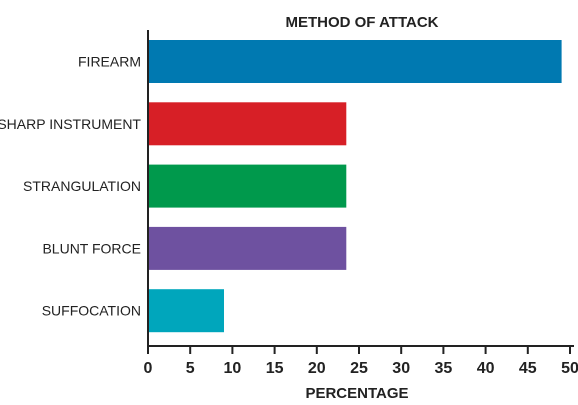 This screenshot has height=405, width=578. What do you see at coordinates (109, 62) in the screenshot?
I see `category-label: FIREARM` at bounding box center [109, 62].